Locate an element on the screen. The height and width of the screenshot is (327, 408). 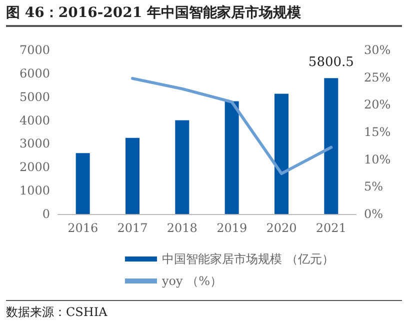
y2-tick-label: 20% is located at coordinates (377, 105).